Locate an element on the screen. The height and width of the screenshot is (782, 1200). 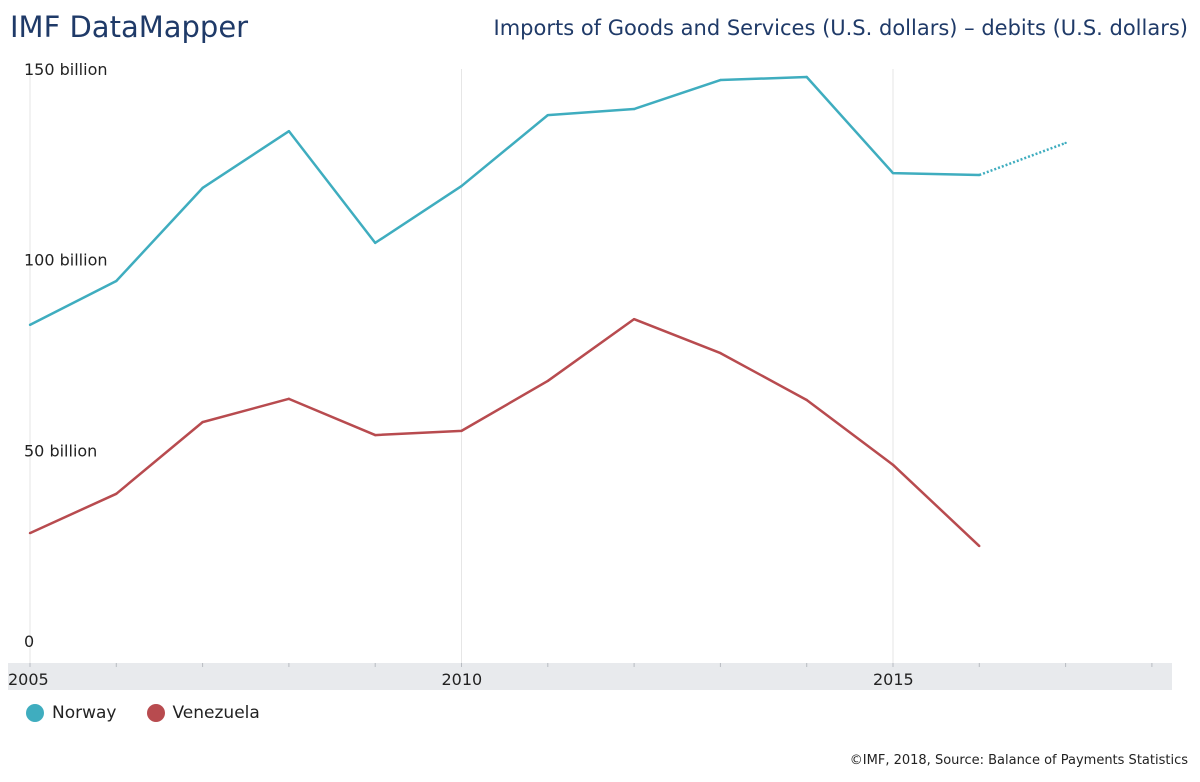
y-tick-label: 0 is located at coordinates (29, 641).